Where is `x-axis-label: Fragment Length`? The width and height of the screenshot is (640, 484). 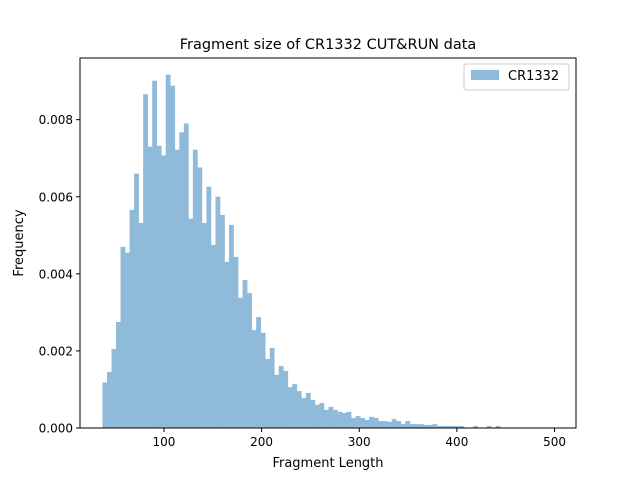 x-axis-label: Fragment Length is located at coordinates (327, 463).